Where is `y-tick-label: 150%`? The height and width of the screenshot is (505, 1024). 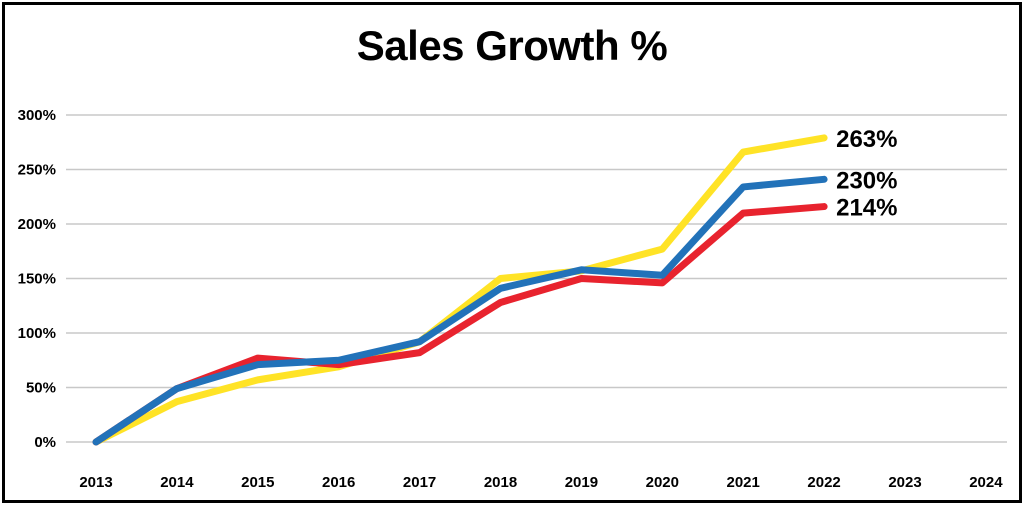
y-tick-label: 150% is located at coordinates (37, 279).